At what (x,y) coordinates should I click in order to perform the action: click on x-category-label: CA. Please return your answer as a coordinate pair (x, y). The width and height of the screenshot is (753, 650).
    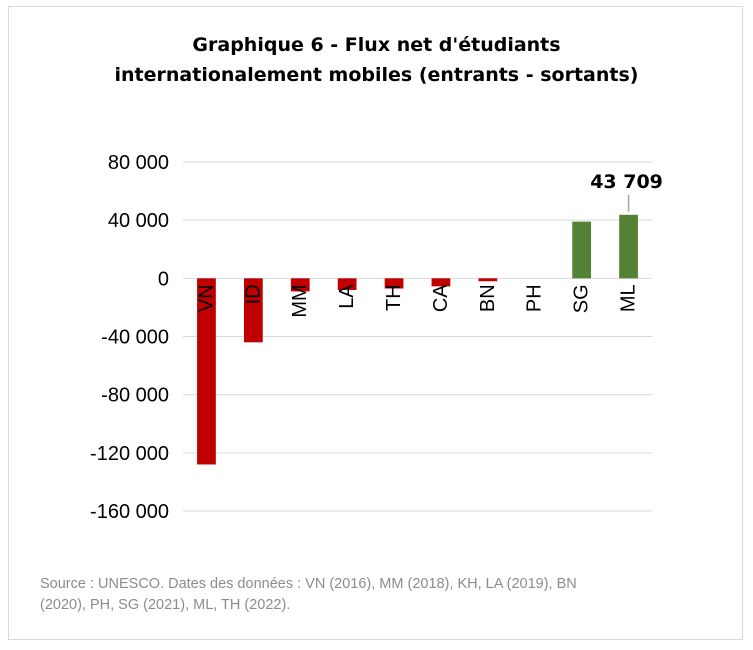
    Looking at the image, I should click on (441, 298).